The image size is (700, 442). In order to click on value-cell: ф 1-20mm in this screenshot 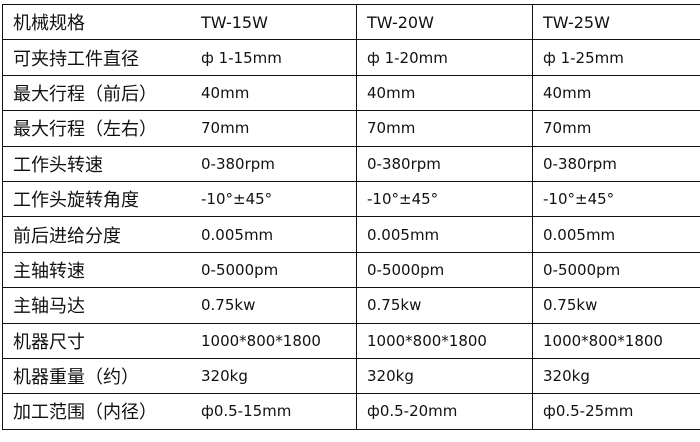, I will do `click(444, 57)`.